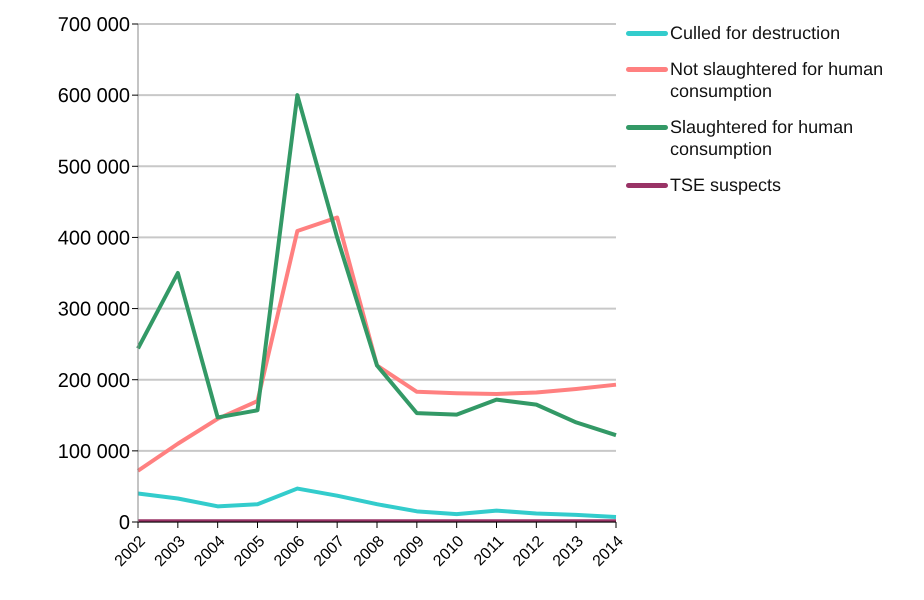 Image resolution: width=924 pixels, height=600 pixels. What do you see at coordinates (726, 185) in the screenshot?
I see `legend-label: TSE suspects` at bounding box center [726, 185].